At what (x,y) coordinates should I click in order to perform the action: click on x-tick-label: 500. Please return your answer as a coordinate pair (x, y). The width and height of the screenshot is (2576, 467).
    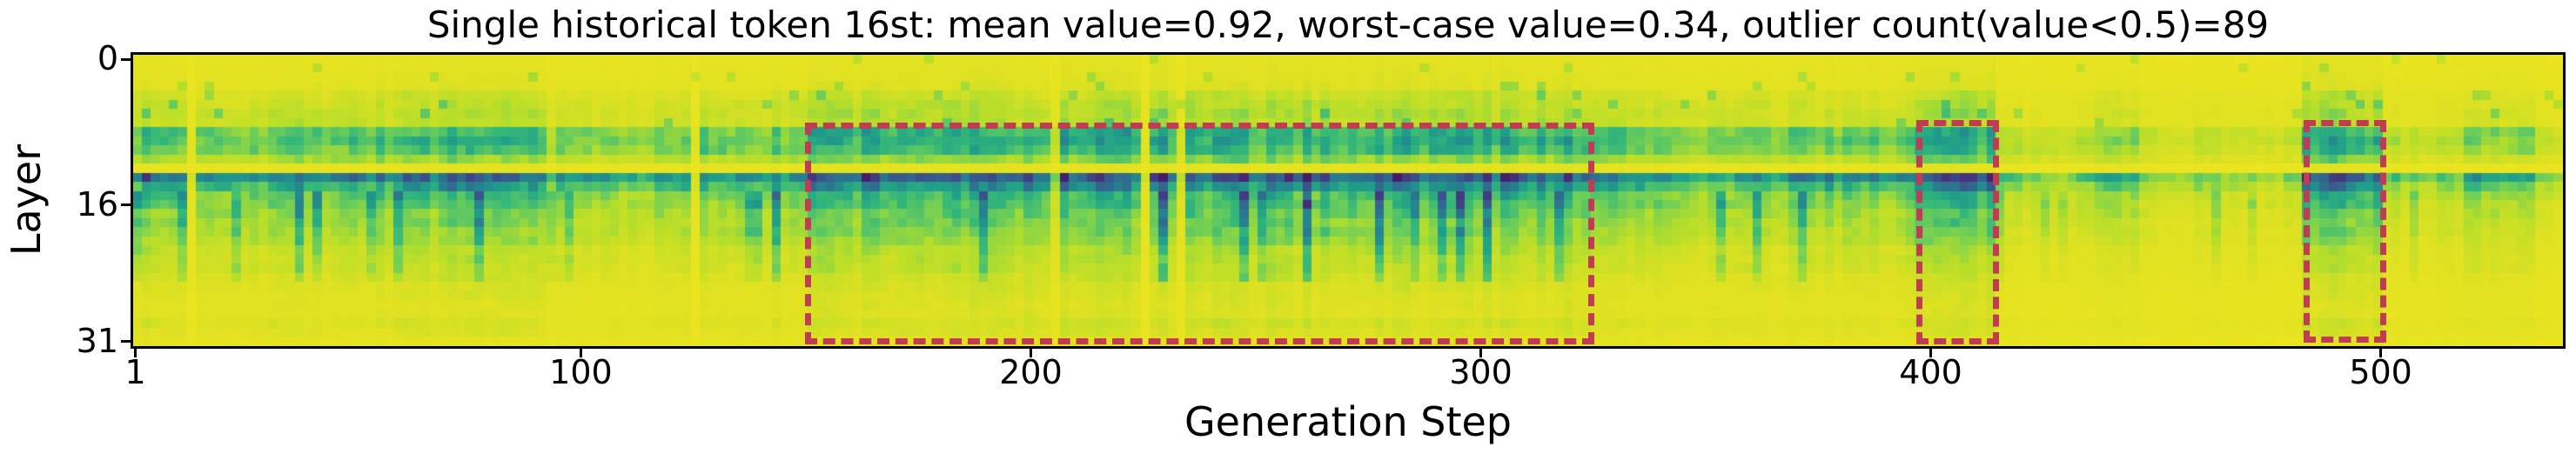
    Looking at the image, I should click on (2380, 372).